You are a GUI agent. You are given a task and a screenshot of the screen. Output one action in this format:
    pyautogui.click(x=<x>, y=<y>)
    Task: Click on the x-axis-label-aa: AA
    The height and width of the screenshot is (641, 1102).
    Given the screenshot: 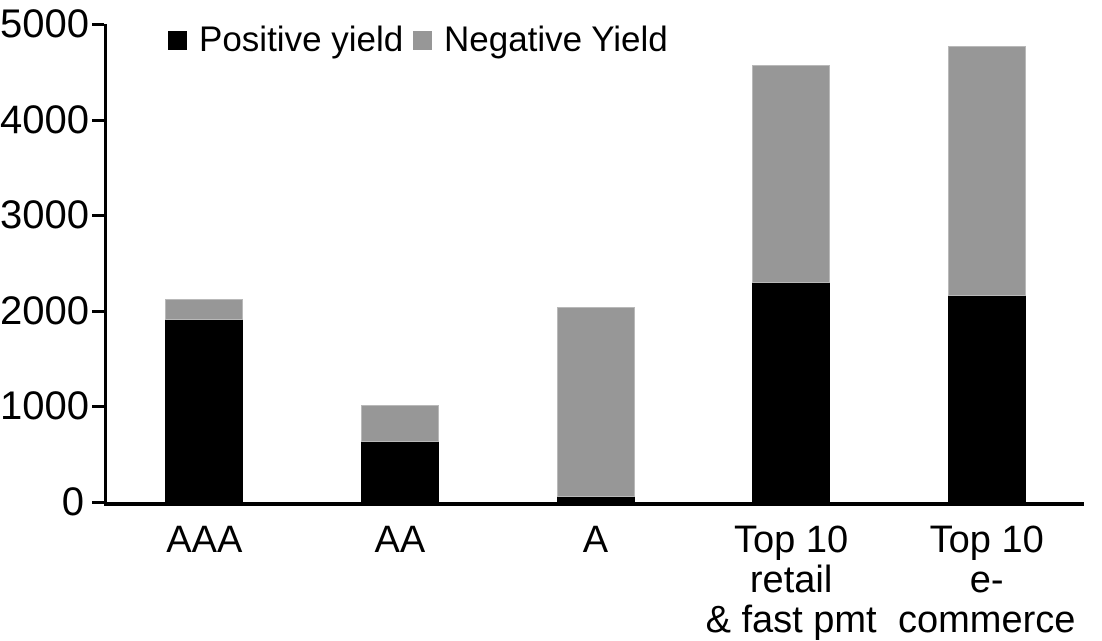 What is the action you would take?
    pyautogui.click(x=400, y=540)
    